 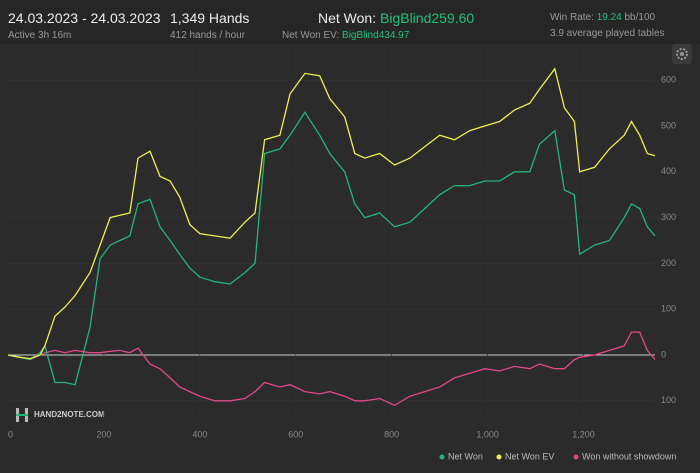 I want to click on y-tick-label: 200, so click(x=668, y=263).